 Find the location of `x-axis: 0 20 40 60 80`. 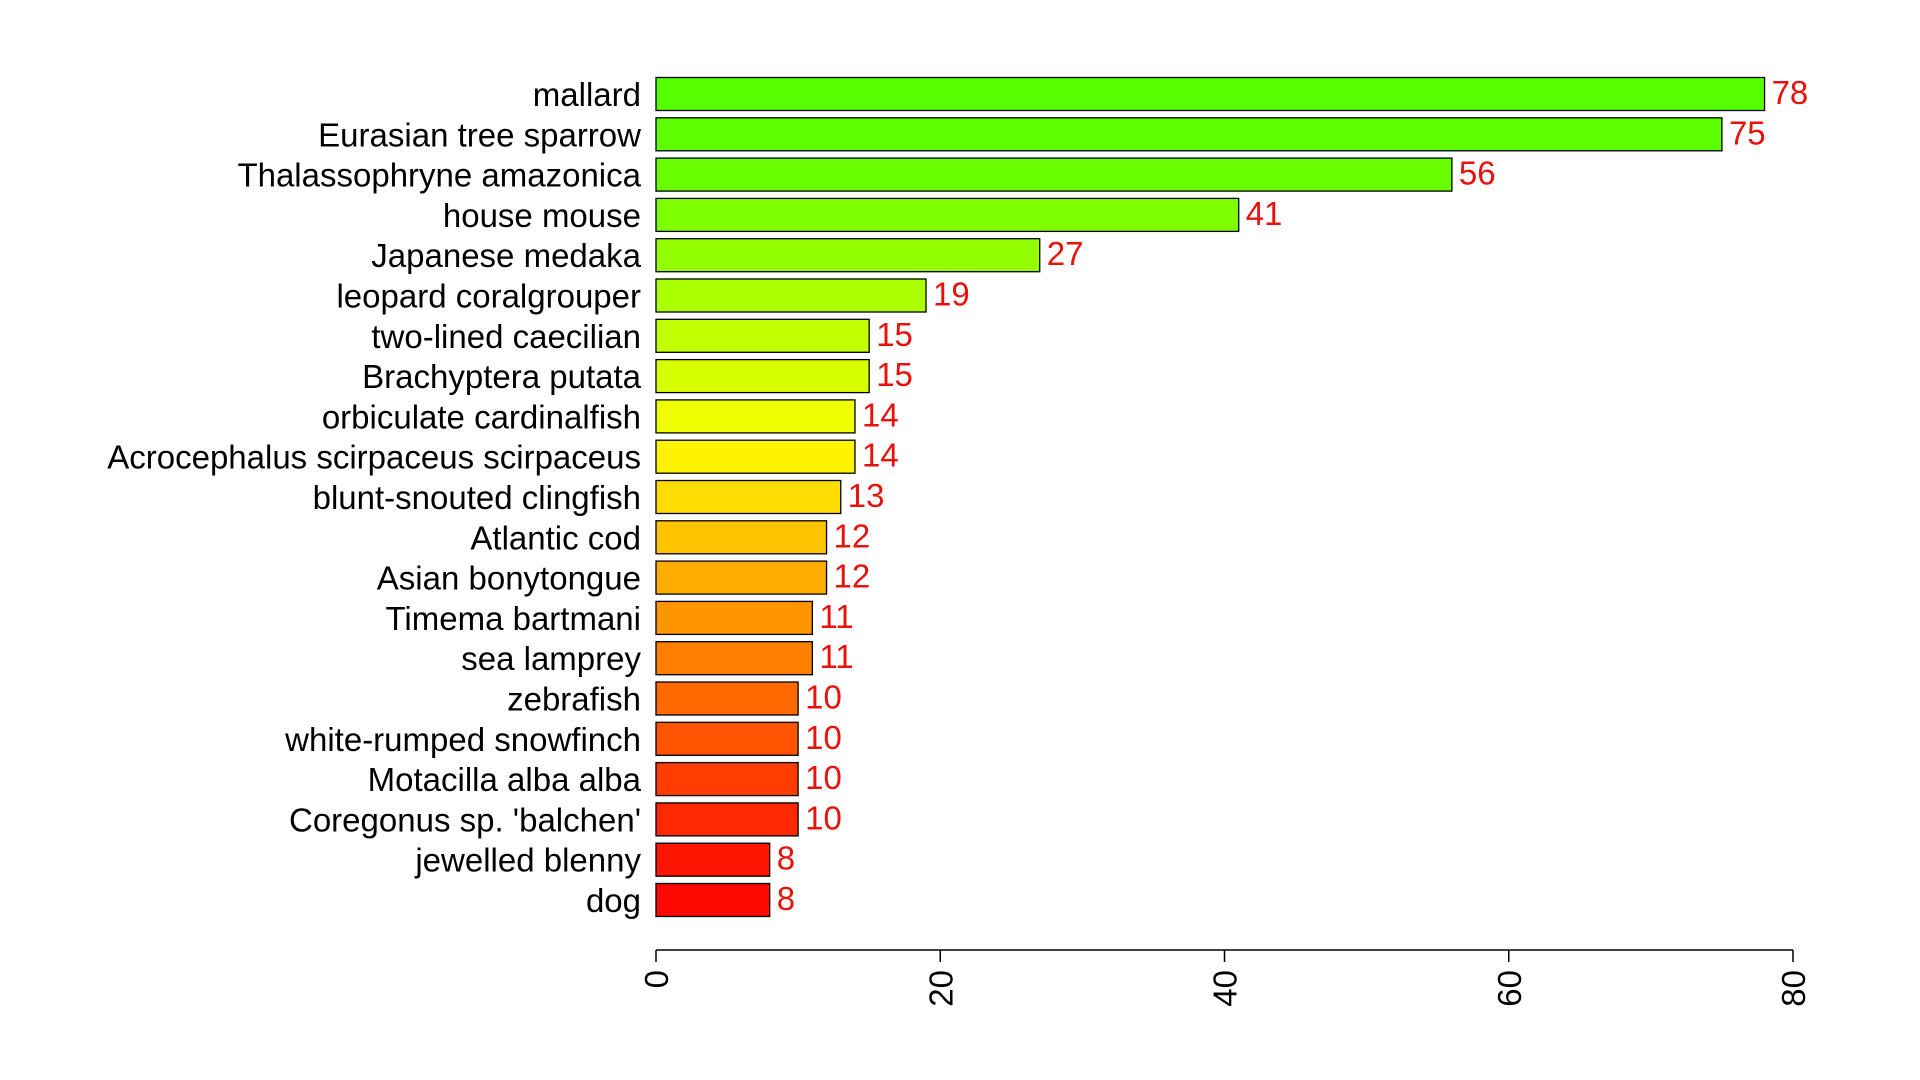

x-axis: 0 20 40 60 80 is located at coordinates (1225, 978).